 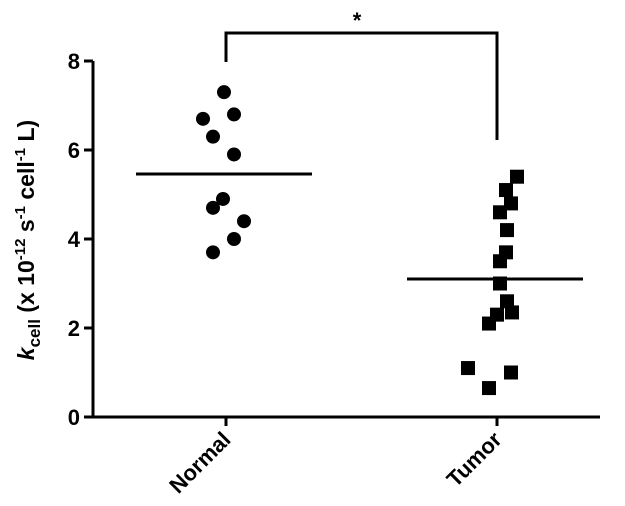 What do you see at coordinates (74, 150) in the screenshot?
I see `y-tick-label: 6` at bounding box center [74, 150].